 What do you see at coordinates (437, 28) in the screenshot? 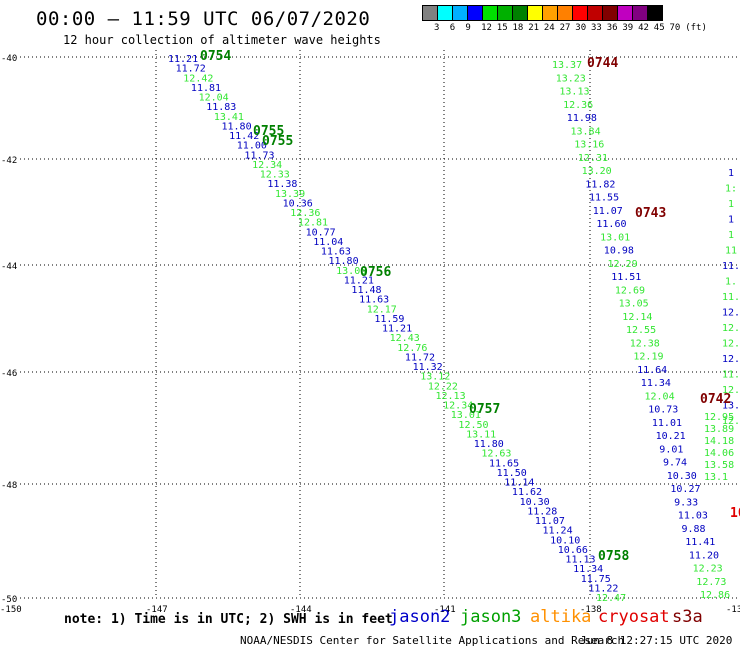
I see `scale-label: 3` at bounding box center [437, 28].